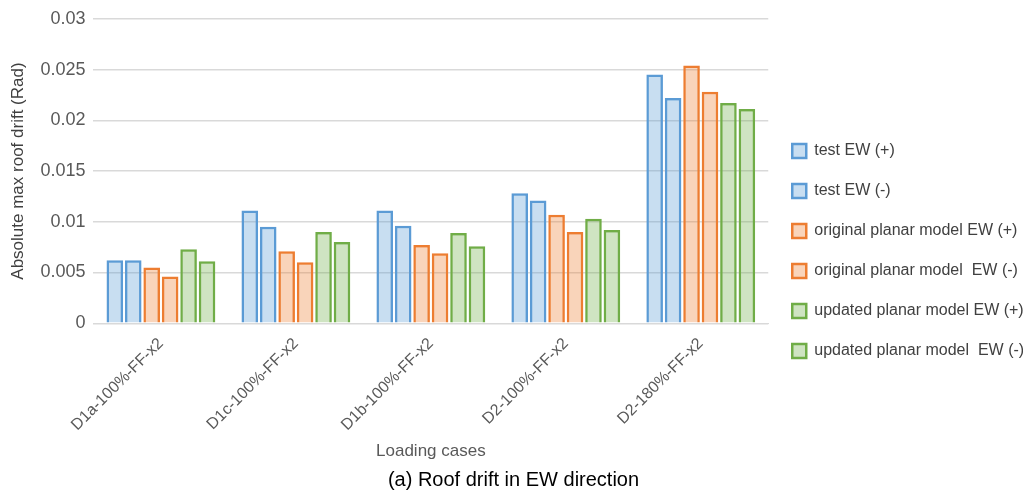 The image size is (1029, 498). Describe the element at coordinates (80, 322) in the screenshot. I see `y-tick-label: 0` at that location.